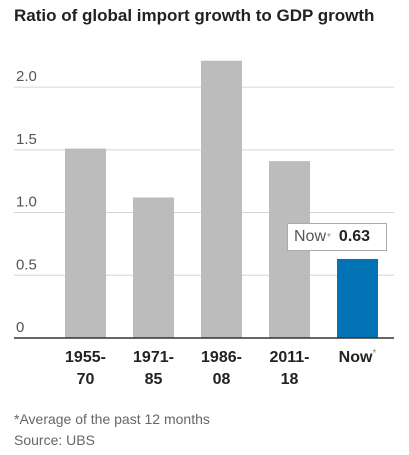 The width and height of the screenshot is (409, 455). Describe the element at coordinates (26, 264) in the screenshot. I see `y-tick-label: 0.5` at that location.